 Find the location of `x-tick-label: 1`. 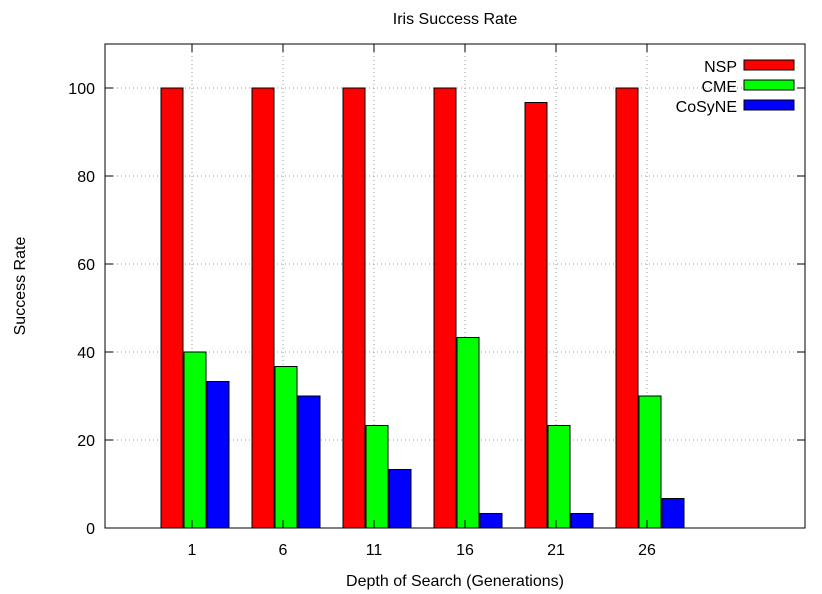

x-tick-label: 1 is located at coordinates (192, 550).